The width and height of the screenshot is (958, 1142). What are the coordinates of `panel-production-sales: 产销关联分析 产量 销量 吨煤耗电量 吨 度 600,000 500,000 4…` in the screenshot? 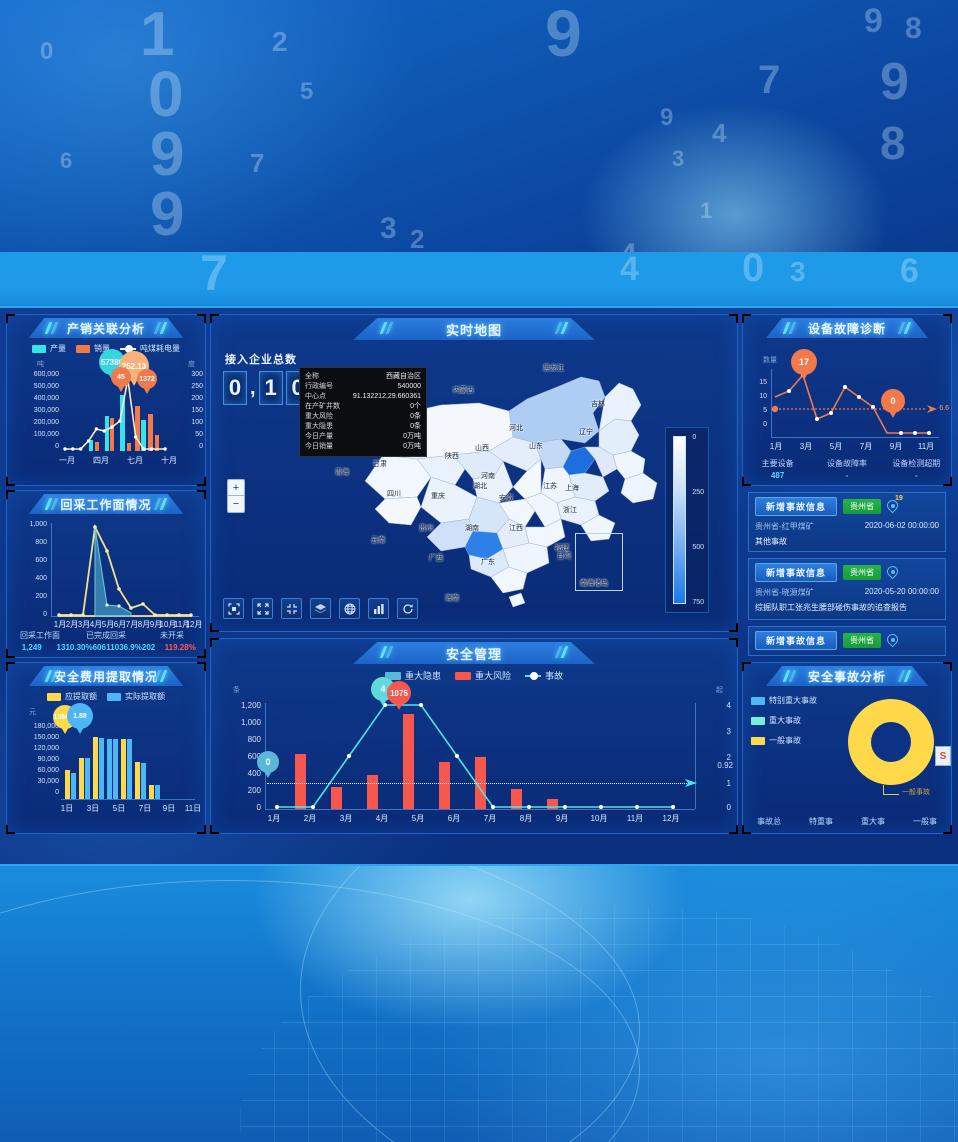 It's located at (106, 400).